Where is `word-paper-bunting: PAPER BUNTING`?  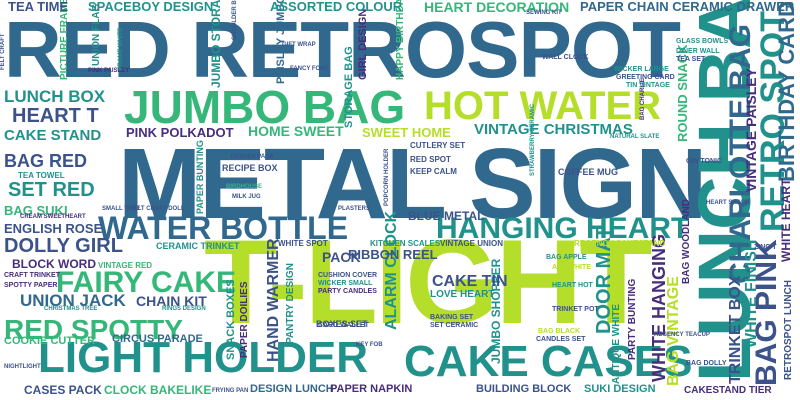 word-paper-bunting: PAPER BUNTING is located at coordinates (200, 177).